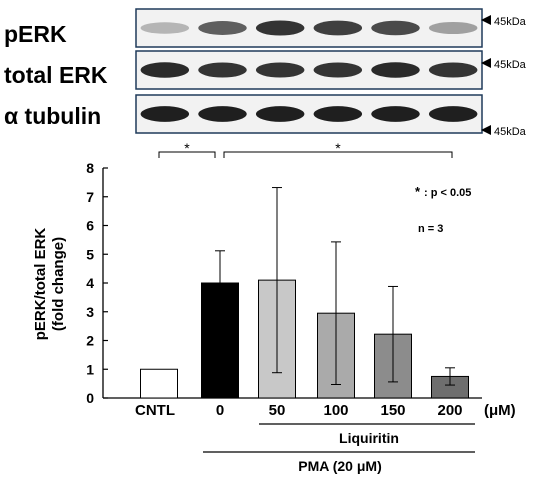 Image resolution: width=550 pixels, height=489 pixels. What do you see at coordinates (340, 466) in the screenshot?
I see `pma-label: PMA (20 μM)` at bounding box center [340, 466].